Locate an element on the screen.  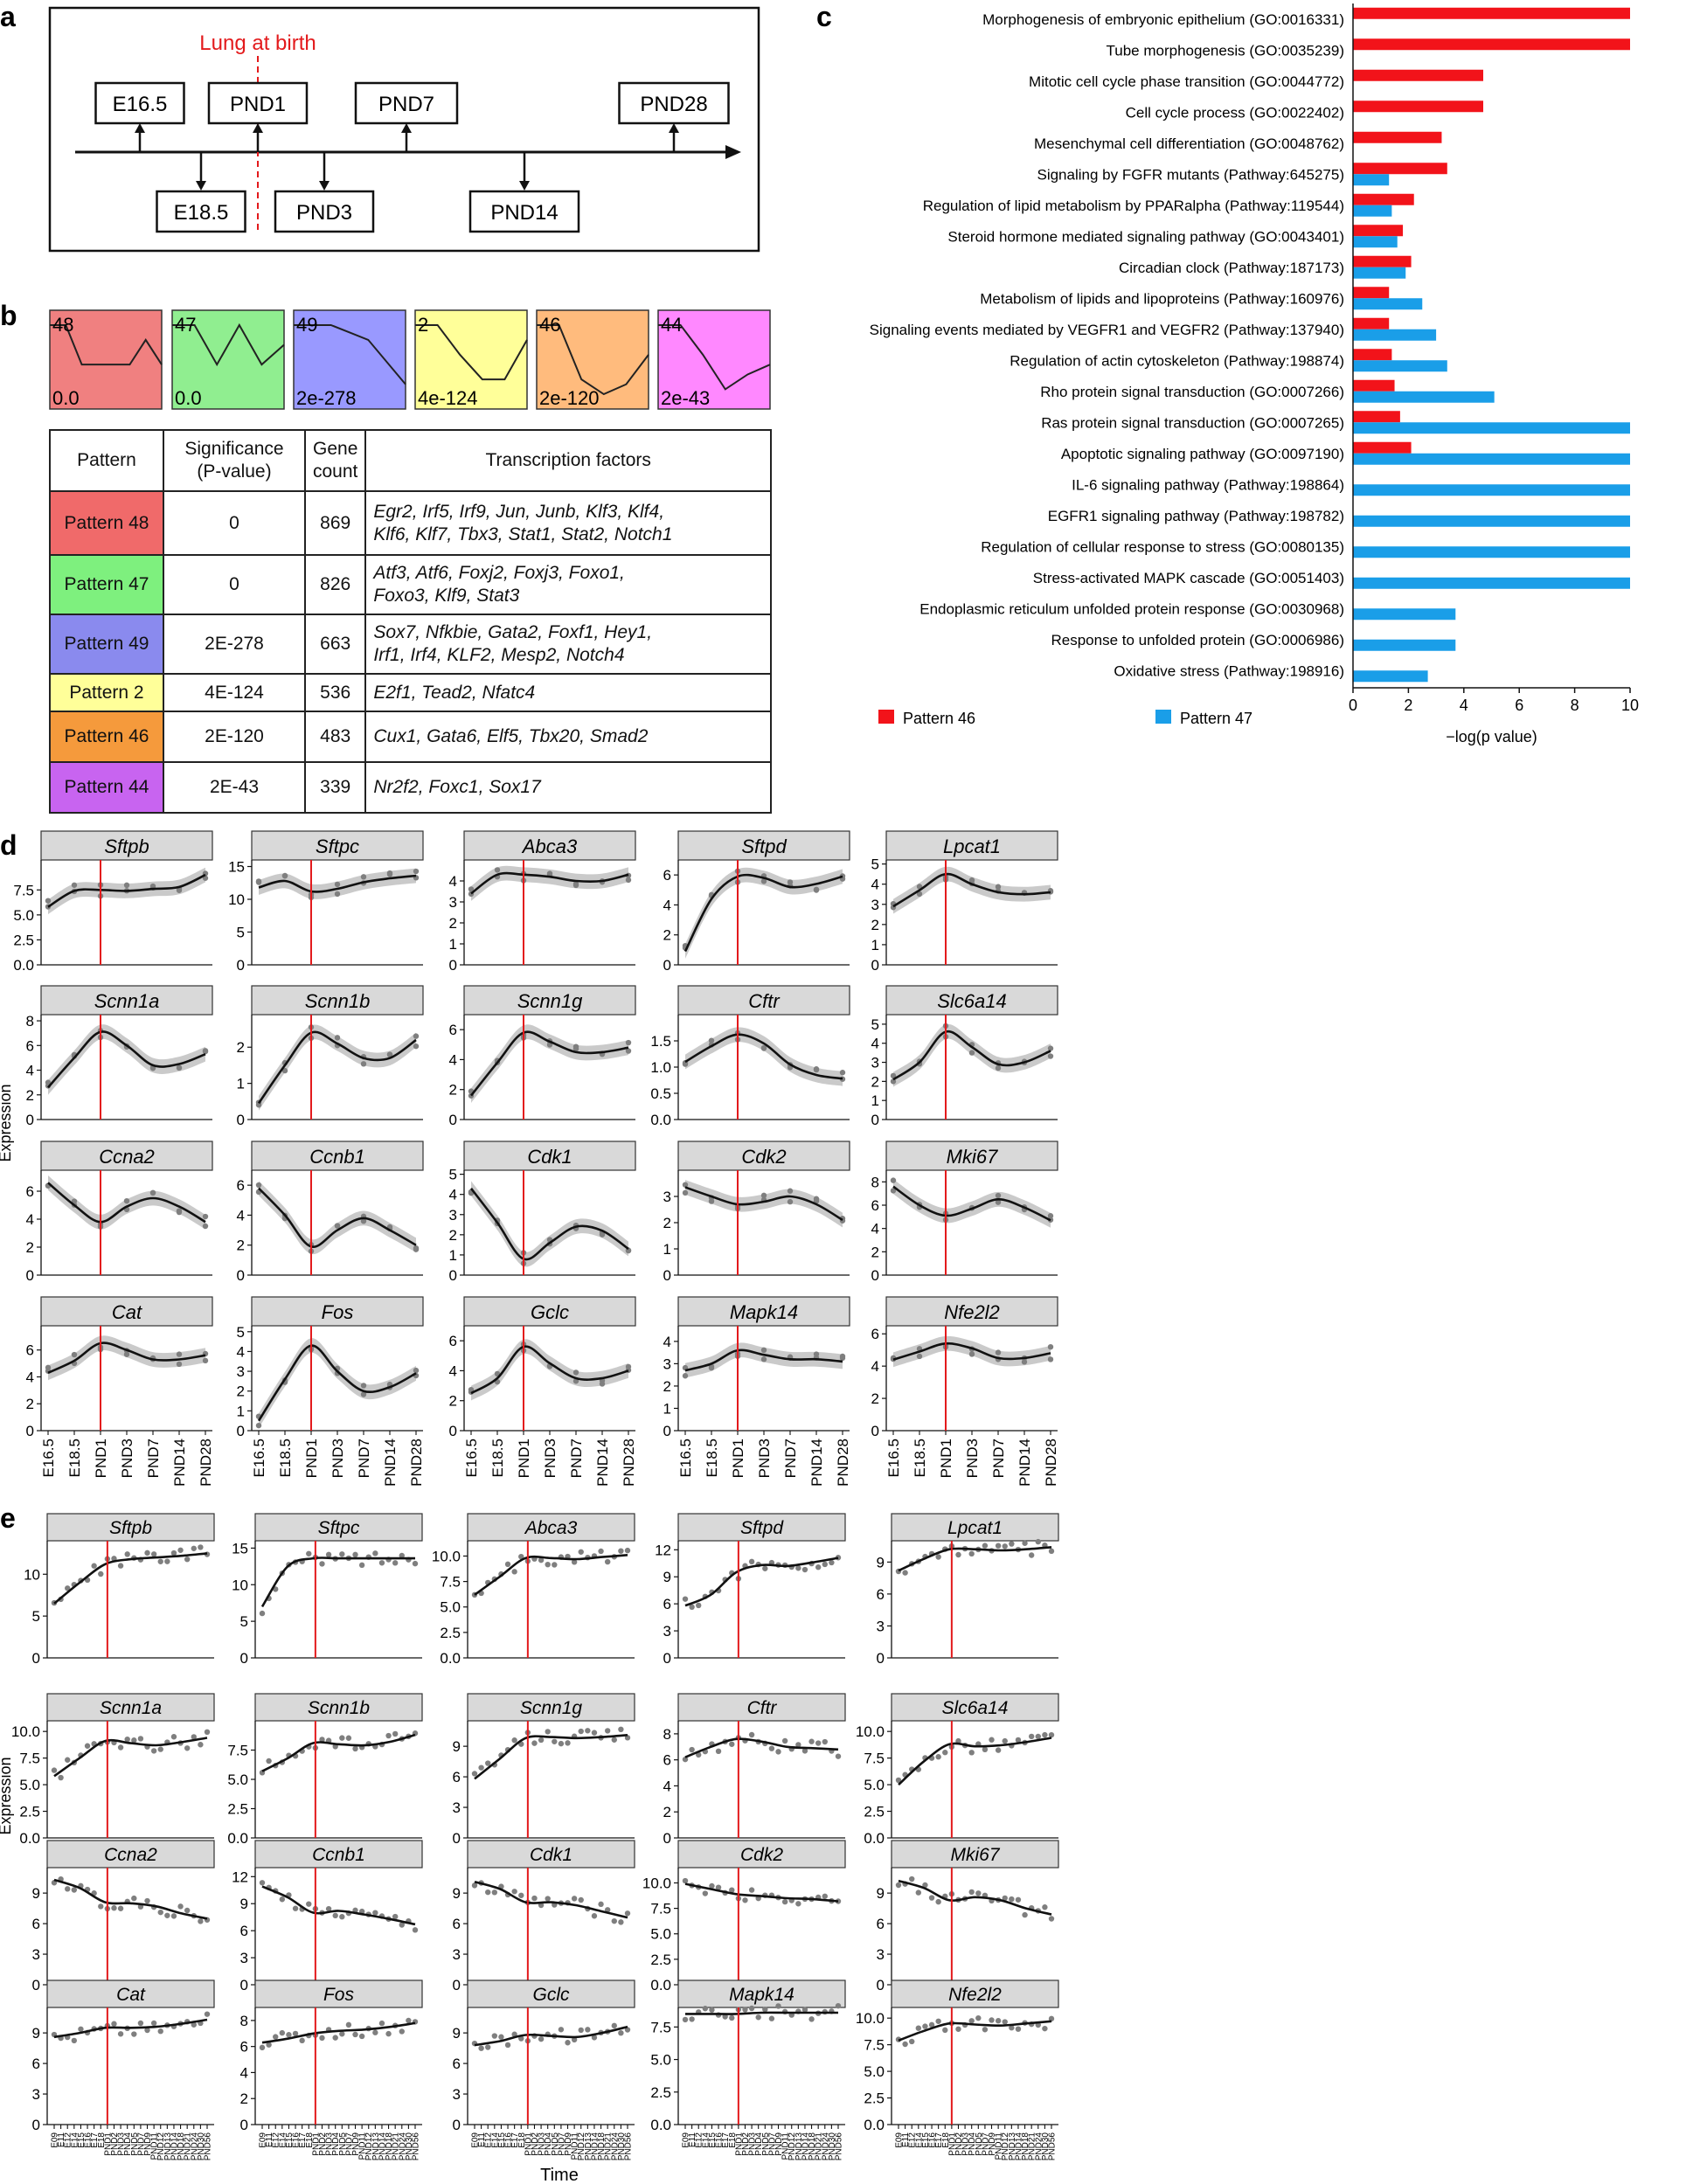
gene-plot-scnn1g: Scnn1g 0 3 6 9 is located at coordinates (544, 1770).